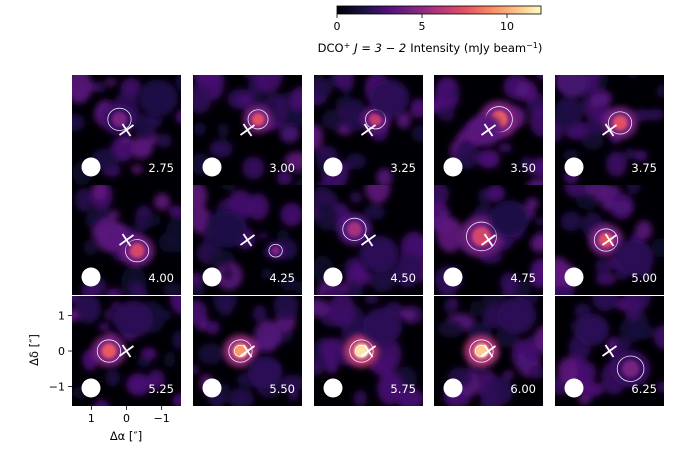 The image size is (675, 454). I want to click on channel-label: 4.50, so click(403, 278).